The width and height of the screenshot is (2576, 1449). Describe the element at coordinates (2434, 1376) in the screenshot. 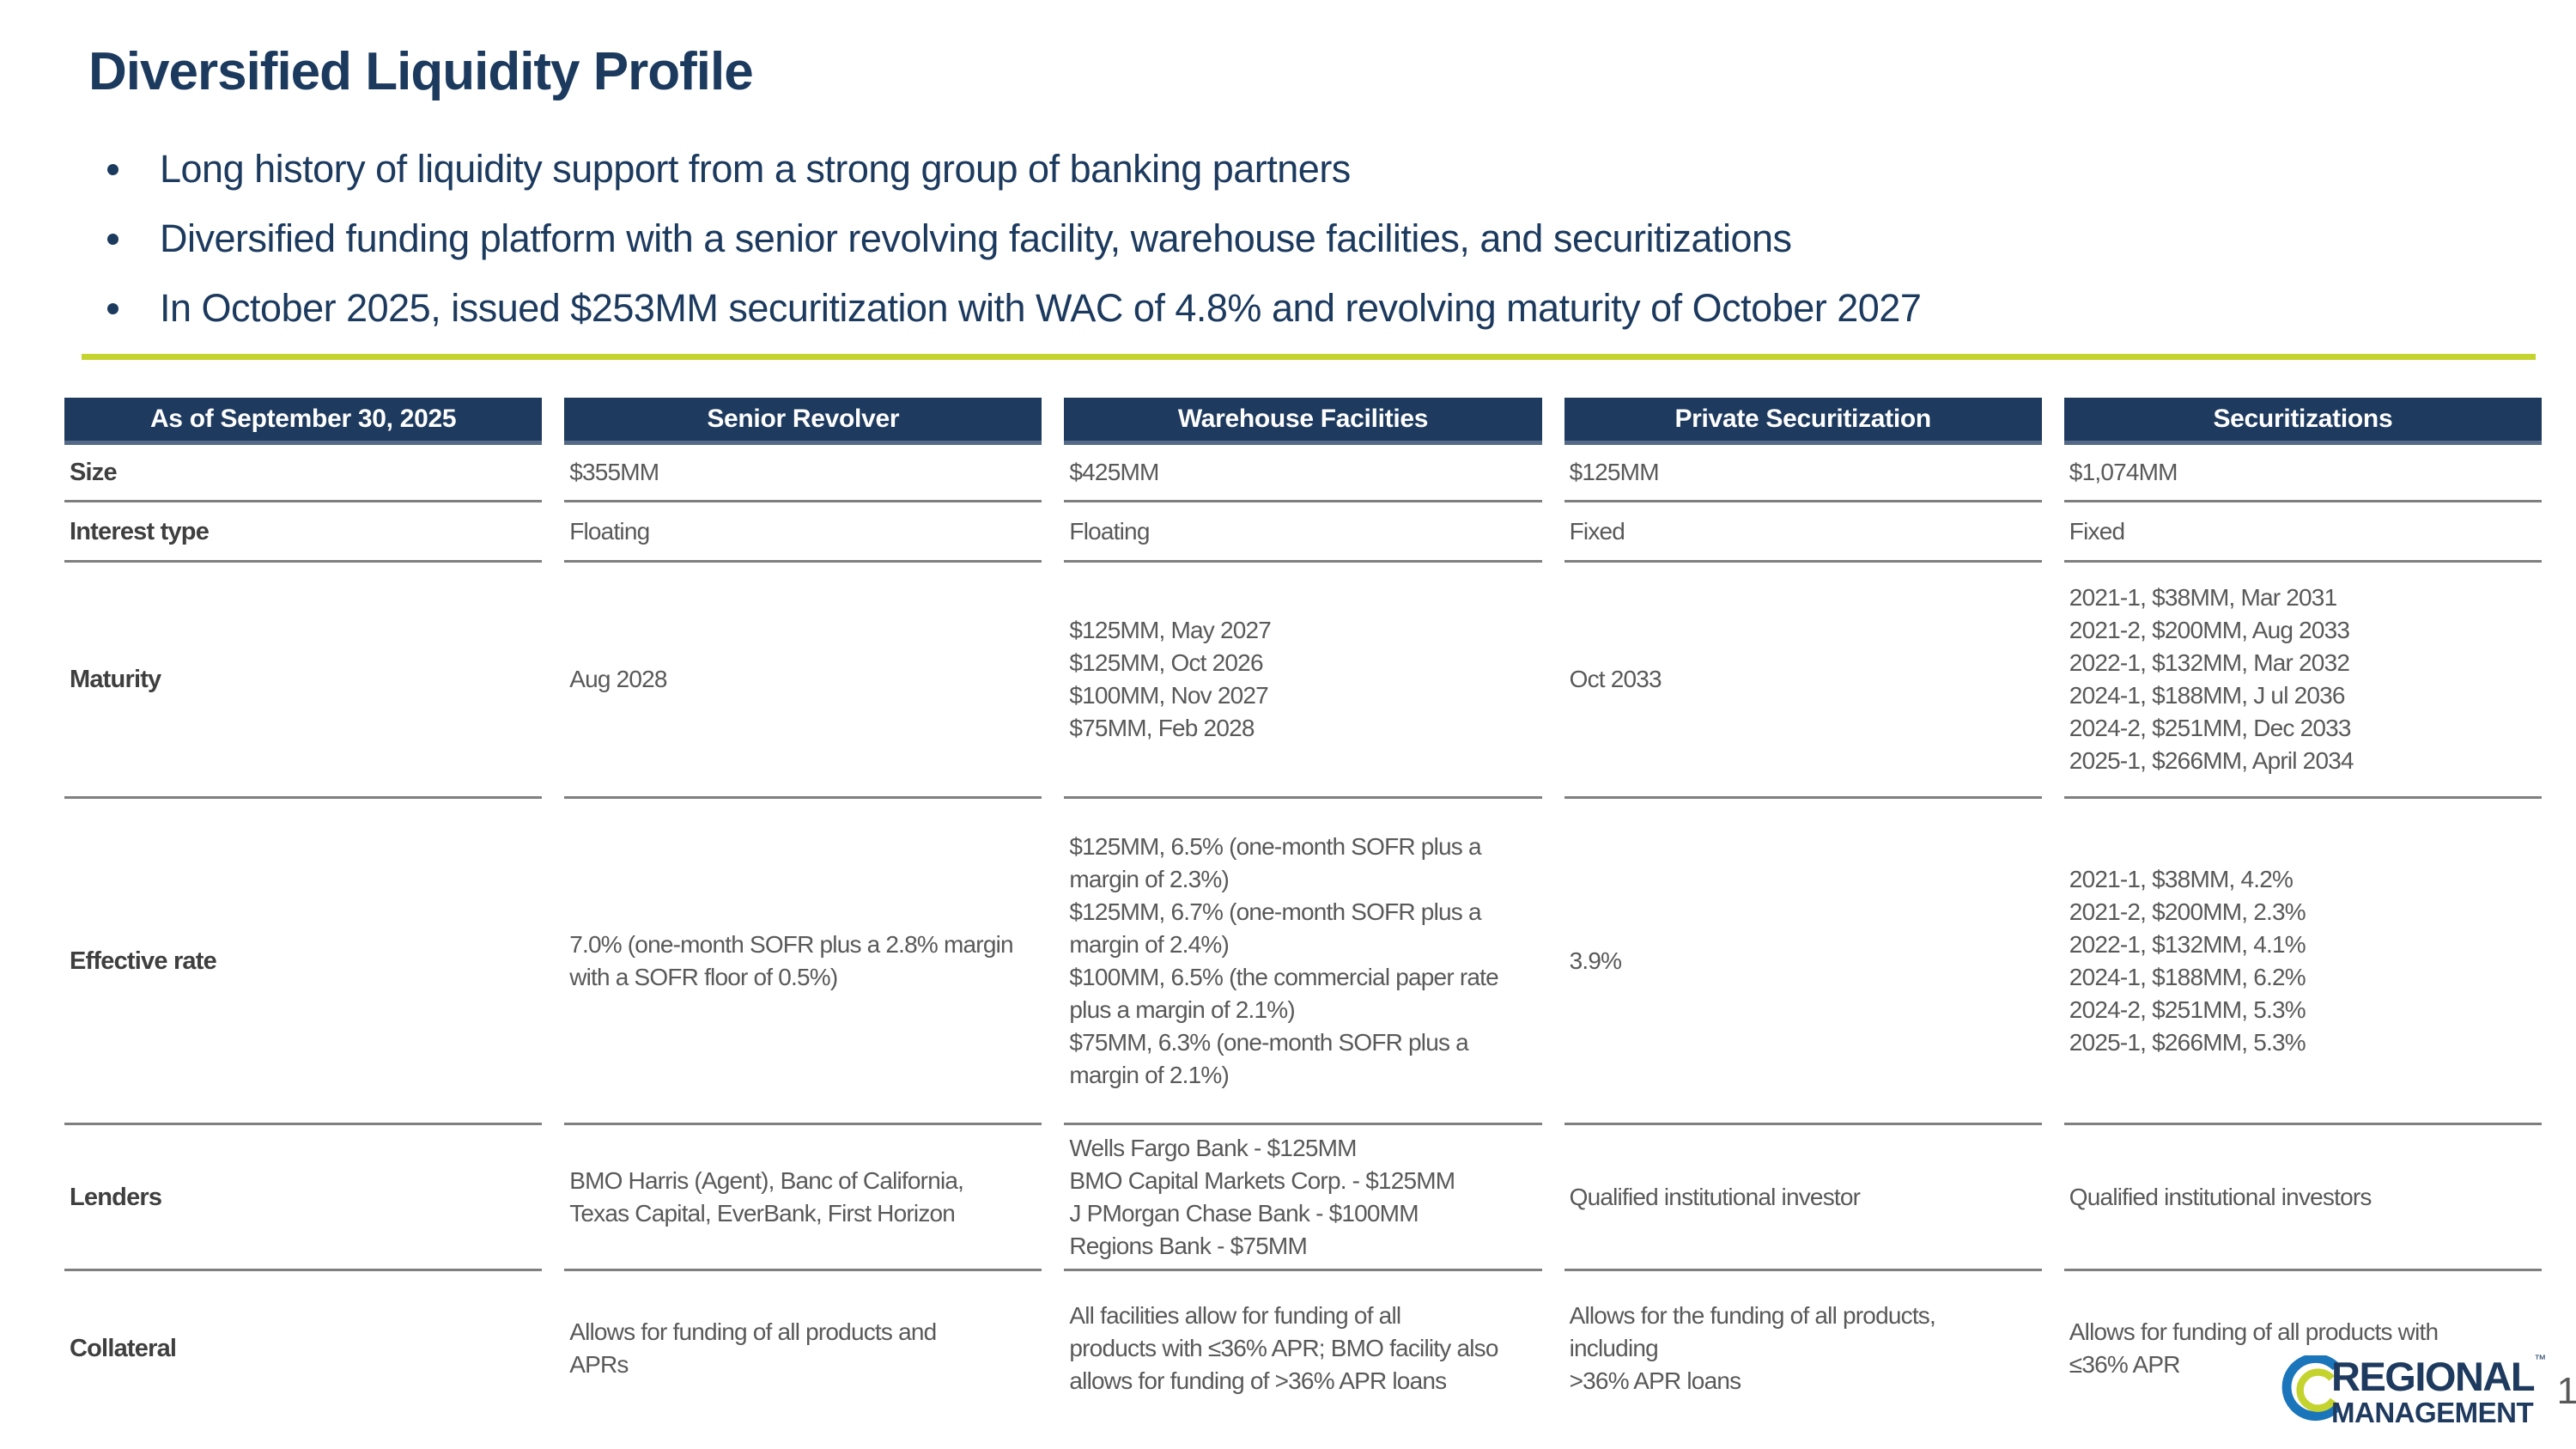

I see `logo-word-regional: REGIONAL` at that location.